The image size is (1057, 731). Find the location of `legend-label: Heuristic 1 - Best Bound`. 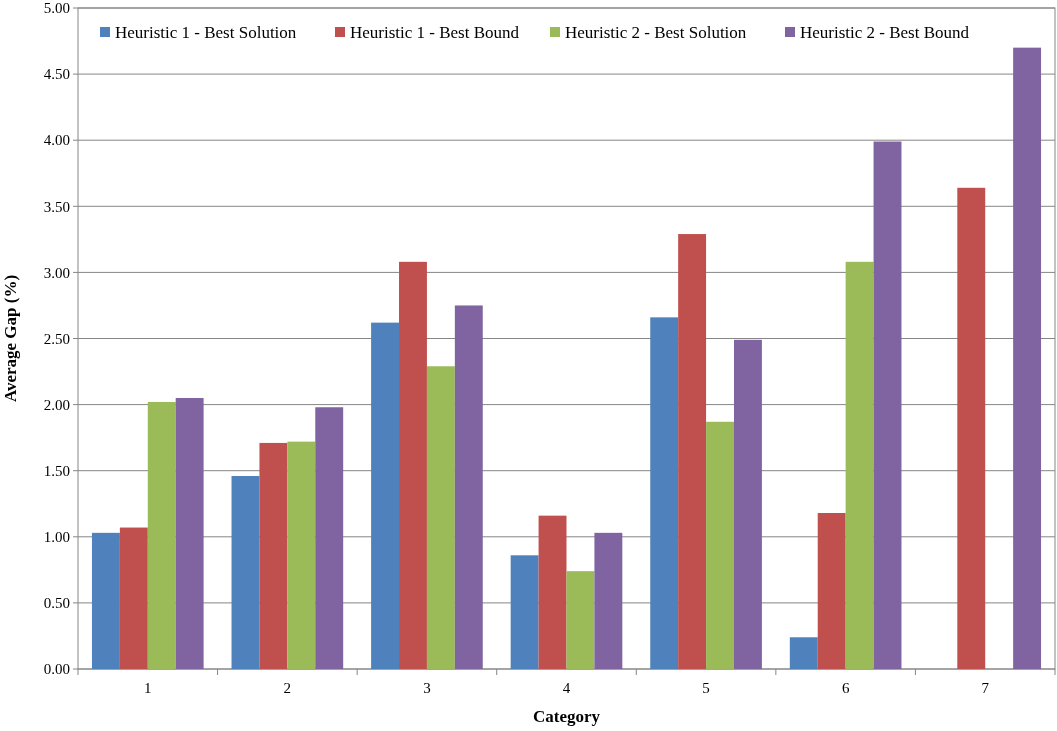

legend-label: Heuristic 1 - Best Bound is located at coordinates (435, 32).